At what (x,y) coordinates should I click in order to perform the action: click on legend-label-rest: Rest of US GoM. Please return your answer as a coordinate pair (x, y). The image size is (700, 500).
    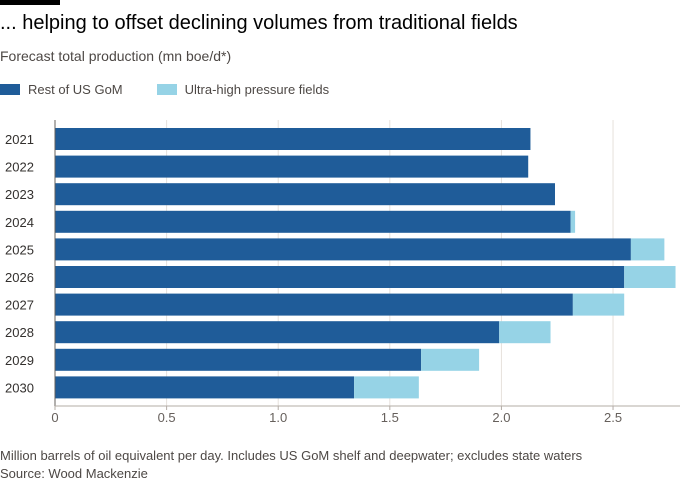
    Looking at the image, I should click on (75, 89).